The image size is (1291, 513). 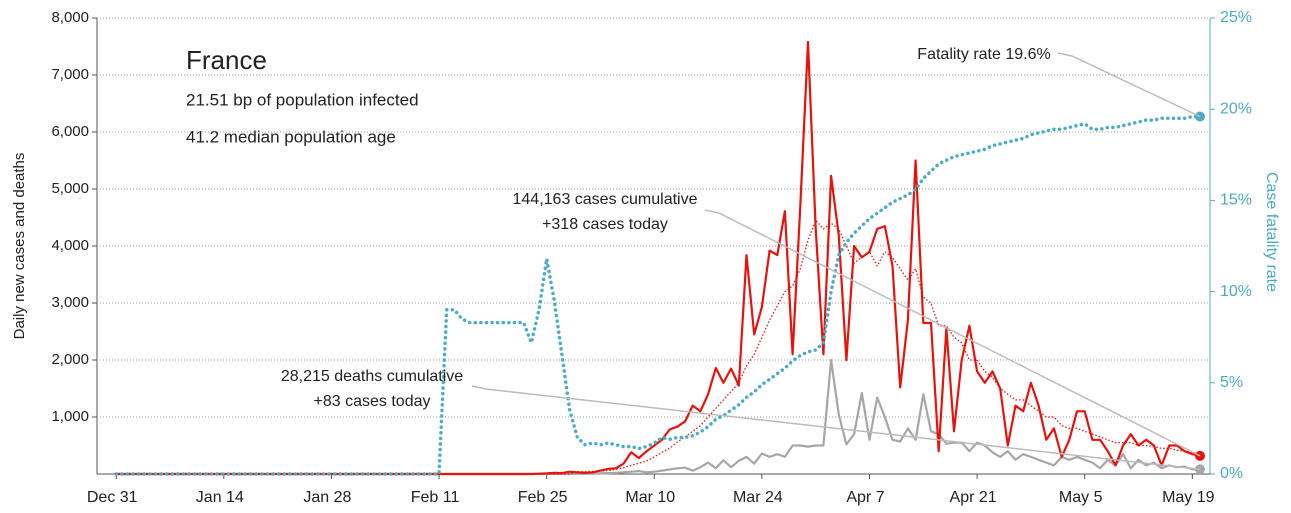 I want to click on y-tick-label: 4,000, so click(x=70, y=245).